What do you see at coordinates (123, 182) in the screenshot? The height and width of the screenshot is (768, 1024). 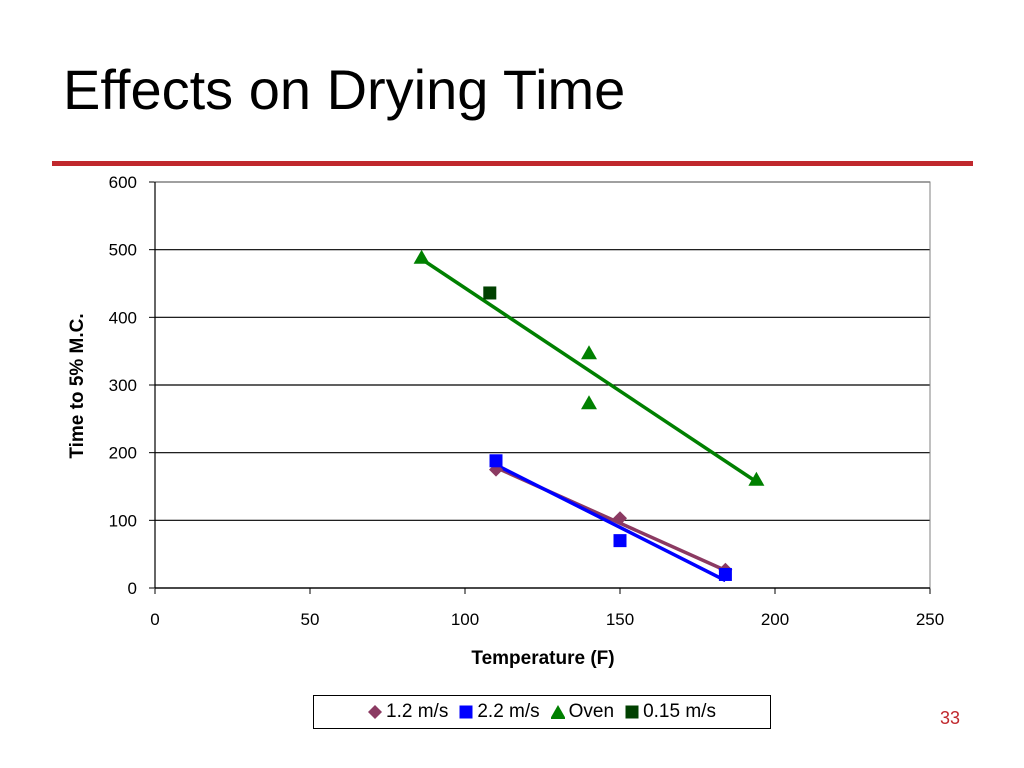 I see `y-tick-label: 600` at bounding box center [123, 182].